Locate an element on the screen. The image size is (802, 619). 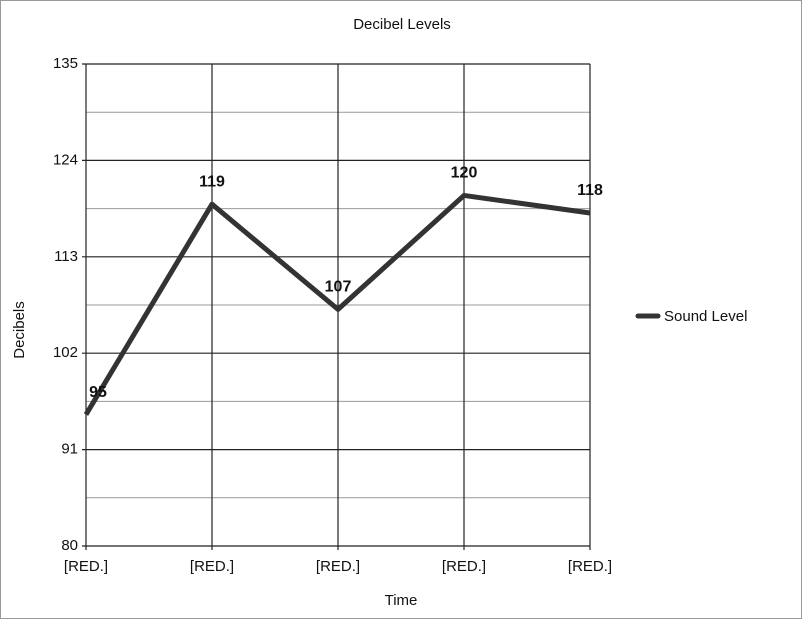
y-tick-label: 102 is located at coordinates (65, 352).